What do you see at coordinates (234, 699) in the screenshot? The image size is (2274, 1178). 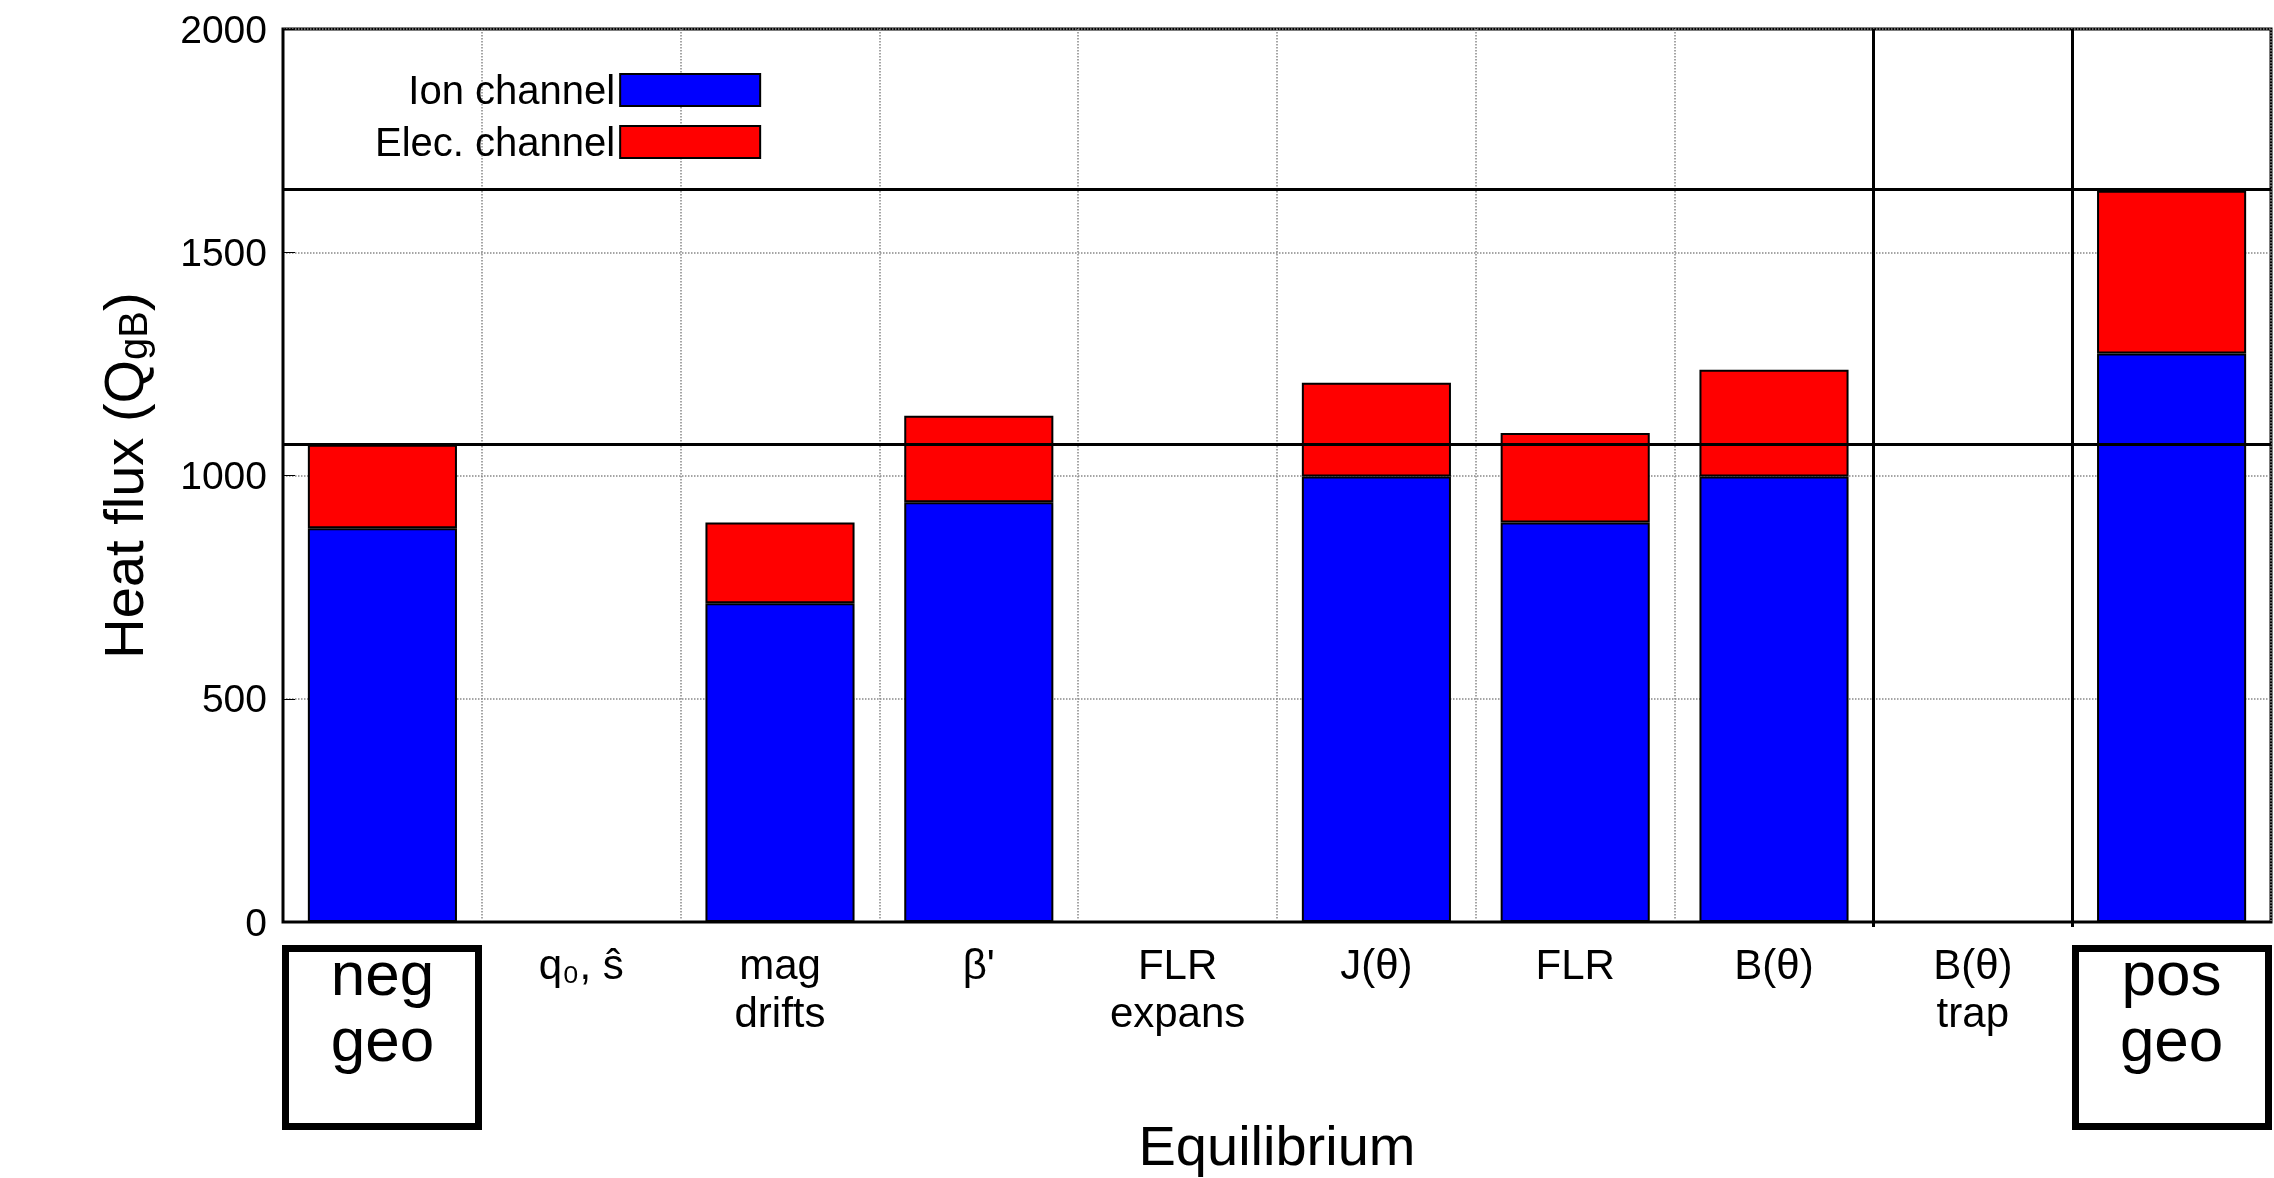 I see `y-tick-label: 500` at bounding box center [234, 699].